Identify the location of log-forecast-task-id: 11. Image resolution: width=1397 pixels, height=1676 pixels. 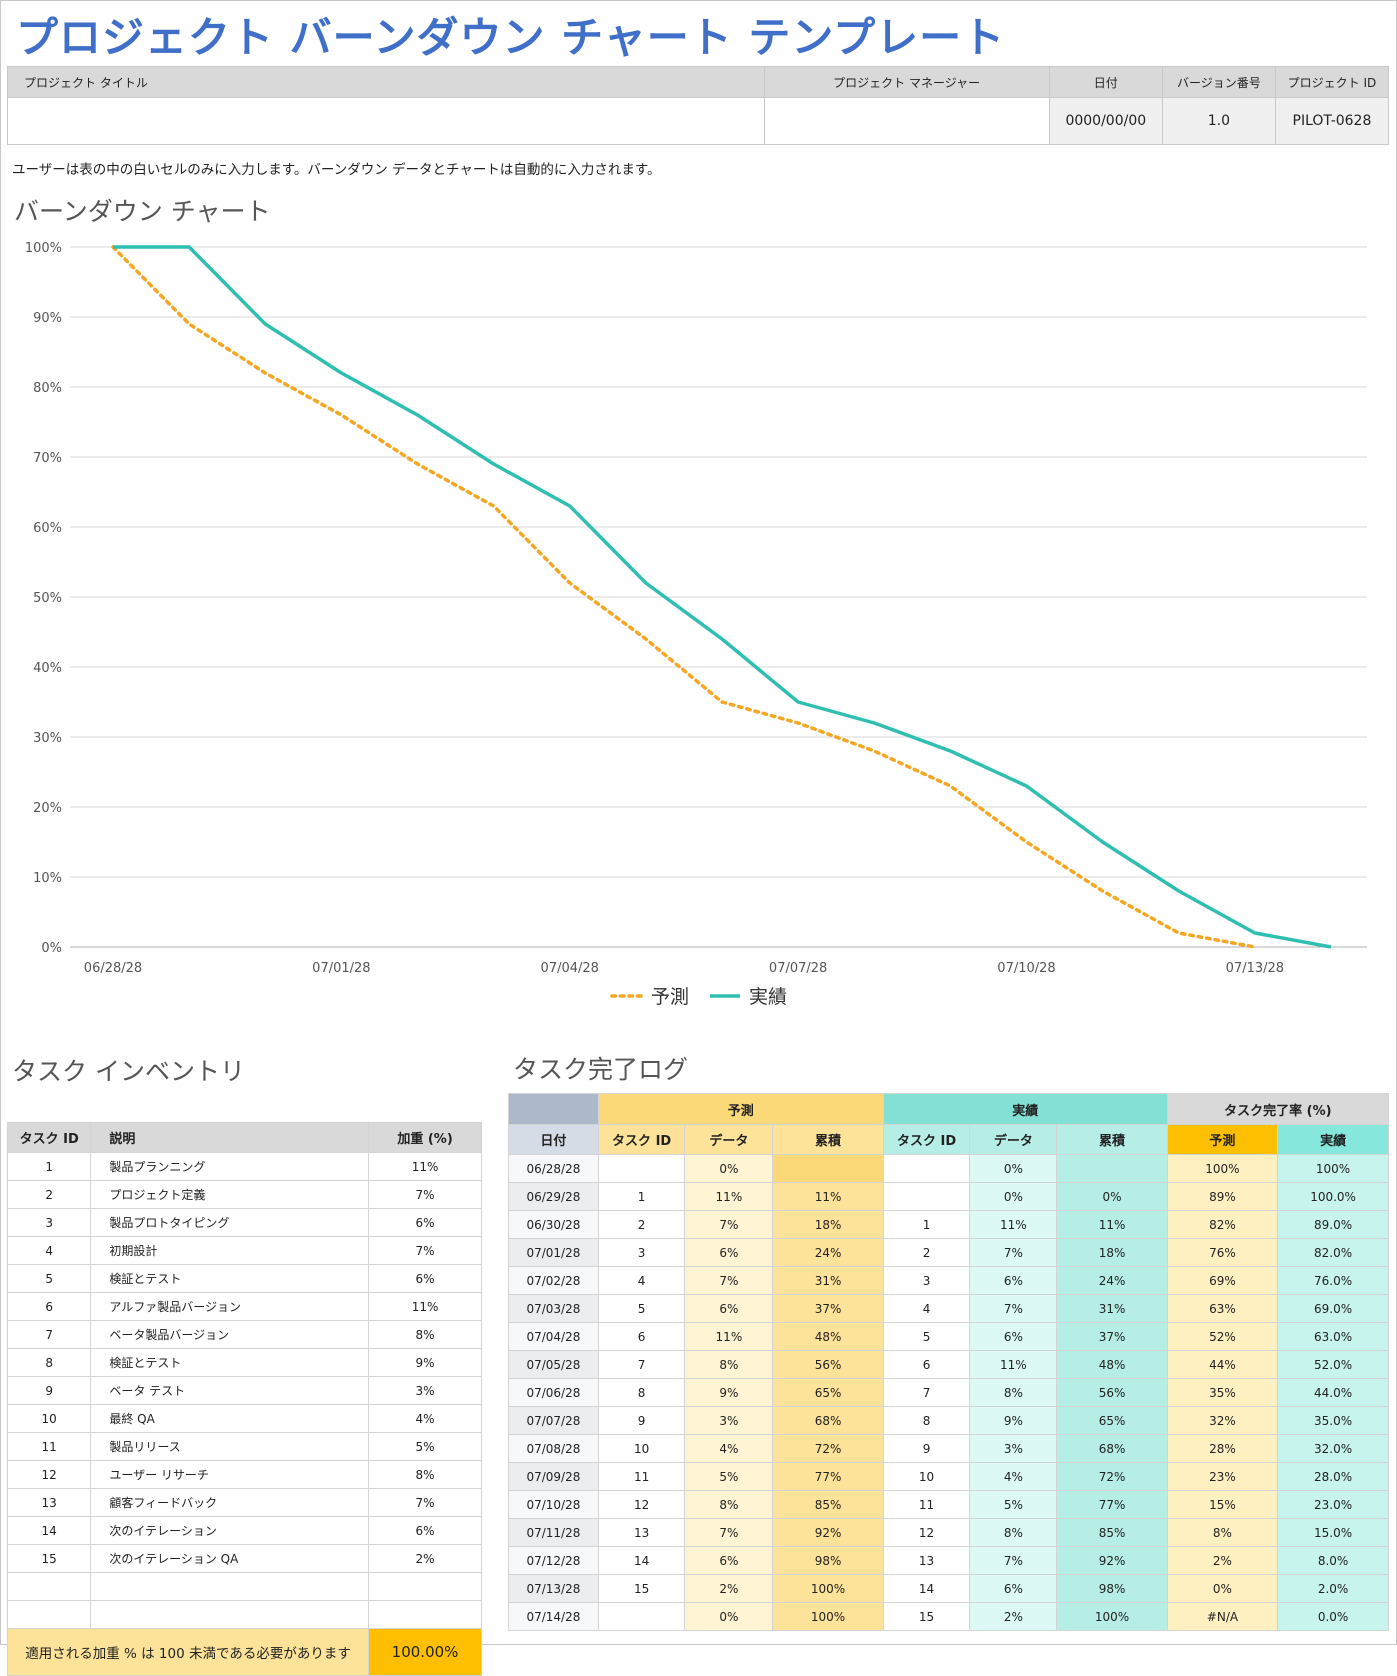
(641, 1477).